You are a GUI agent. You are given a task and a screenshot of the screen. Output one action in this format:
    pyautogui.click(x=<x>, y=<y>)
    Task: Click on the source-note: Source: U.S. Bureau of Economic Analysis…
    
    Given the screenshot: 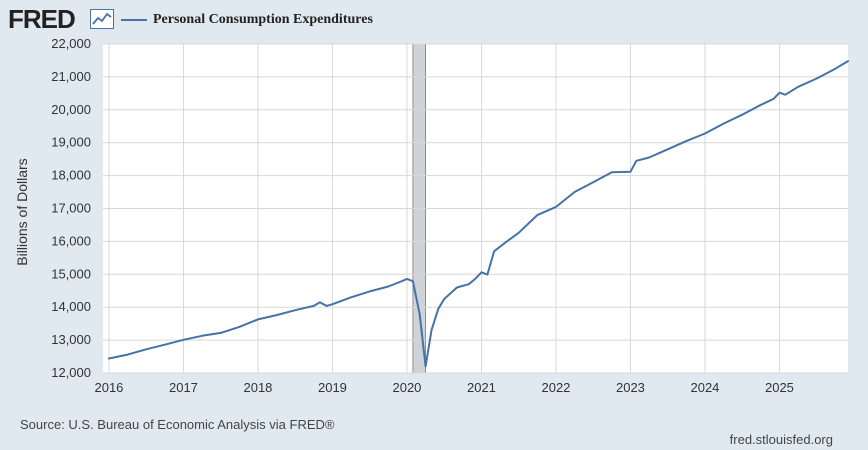 What is the action you would take?
    pyautogui.click(x=177, y=424)
    